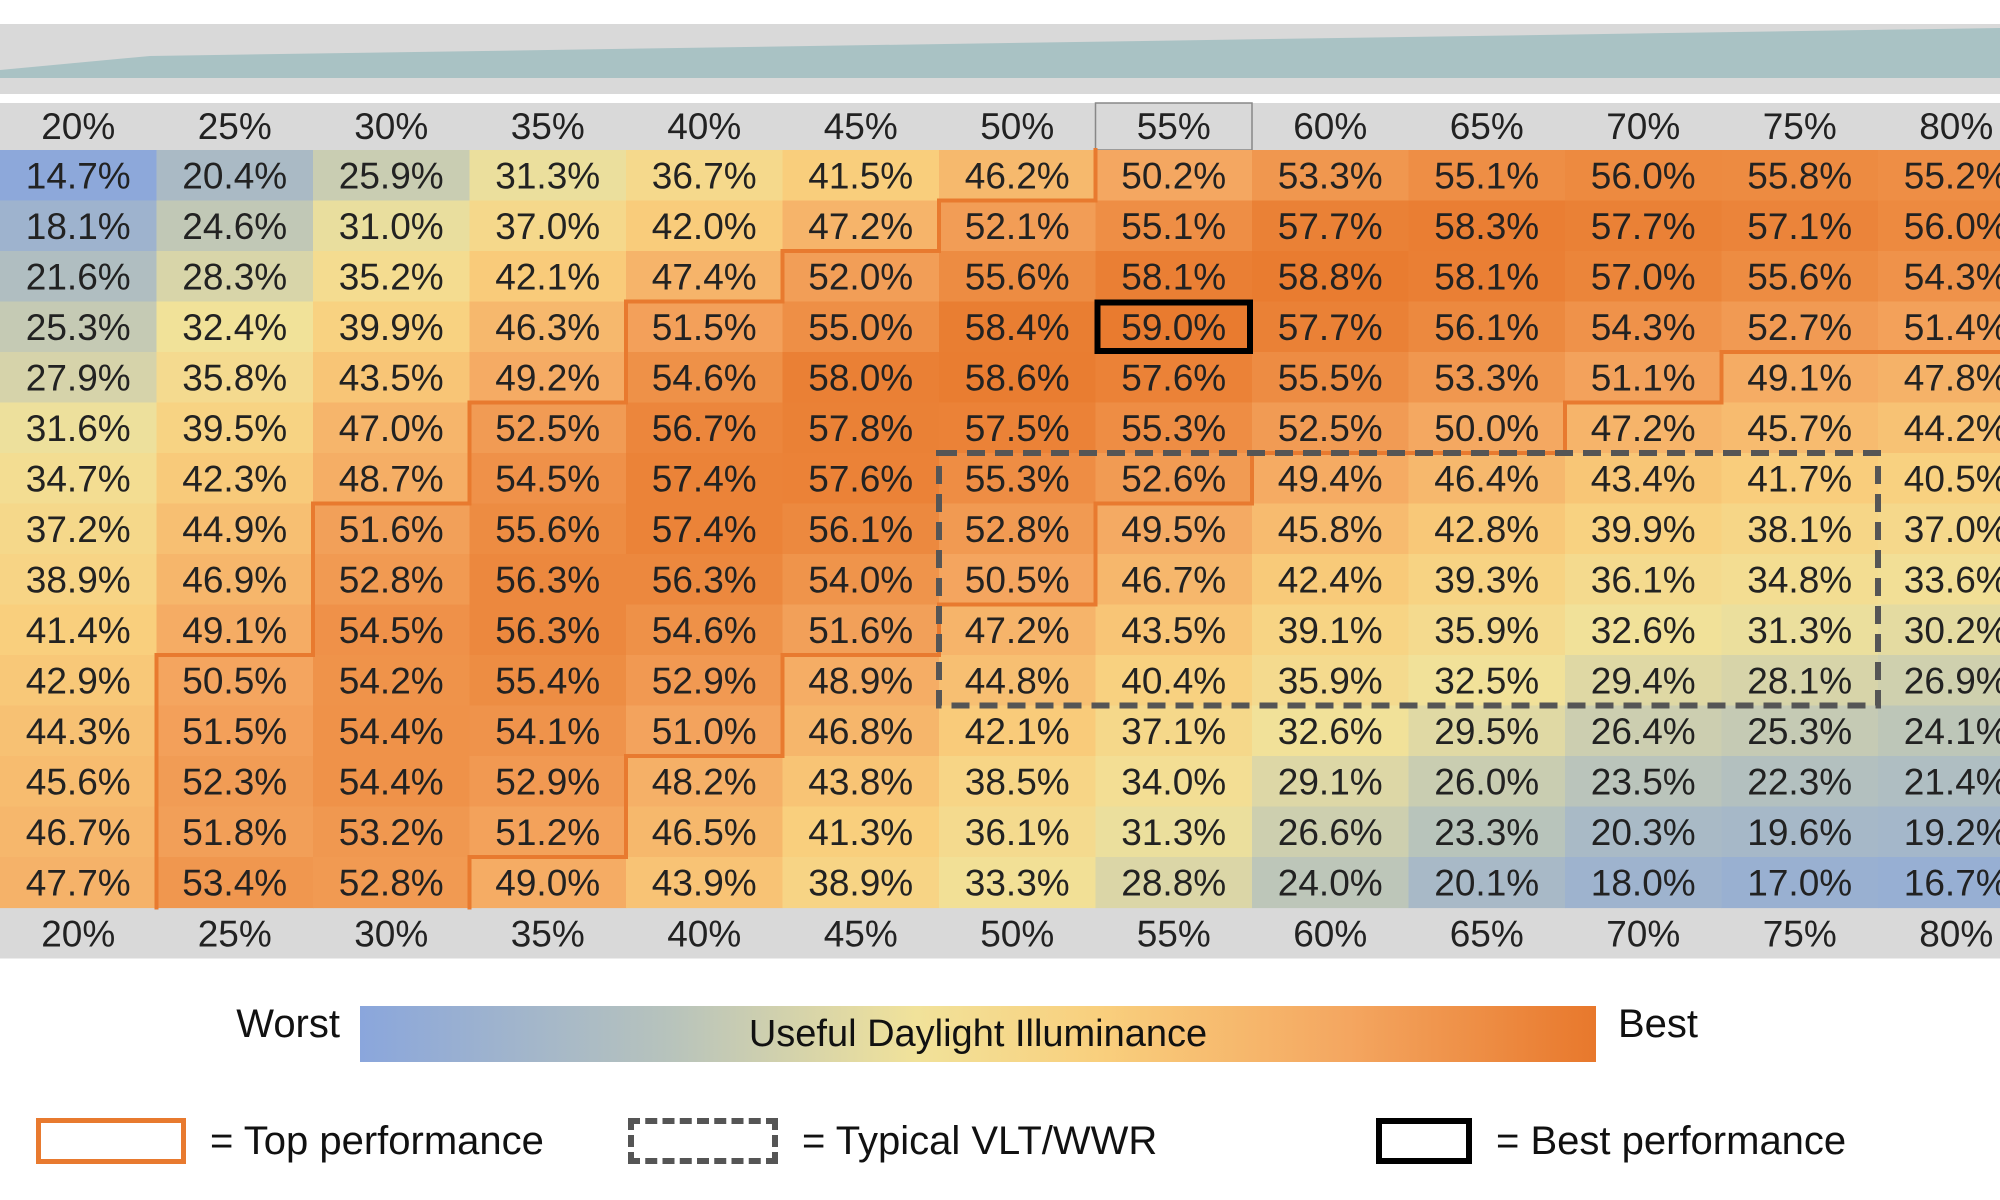 This screenshot has width=2000, height=1200. I want to click on cell-value-label: 56.1%, so click(860, 529).